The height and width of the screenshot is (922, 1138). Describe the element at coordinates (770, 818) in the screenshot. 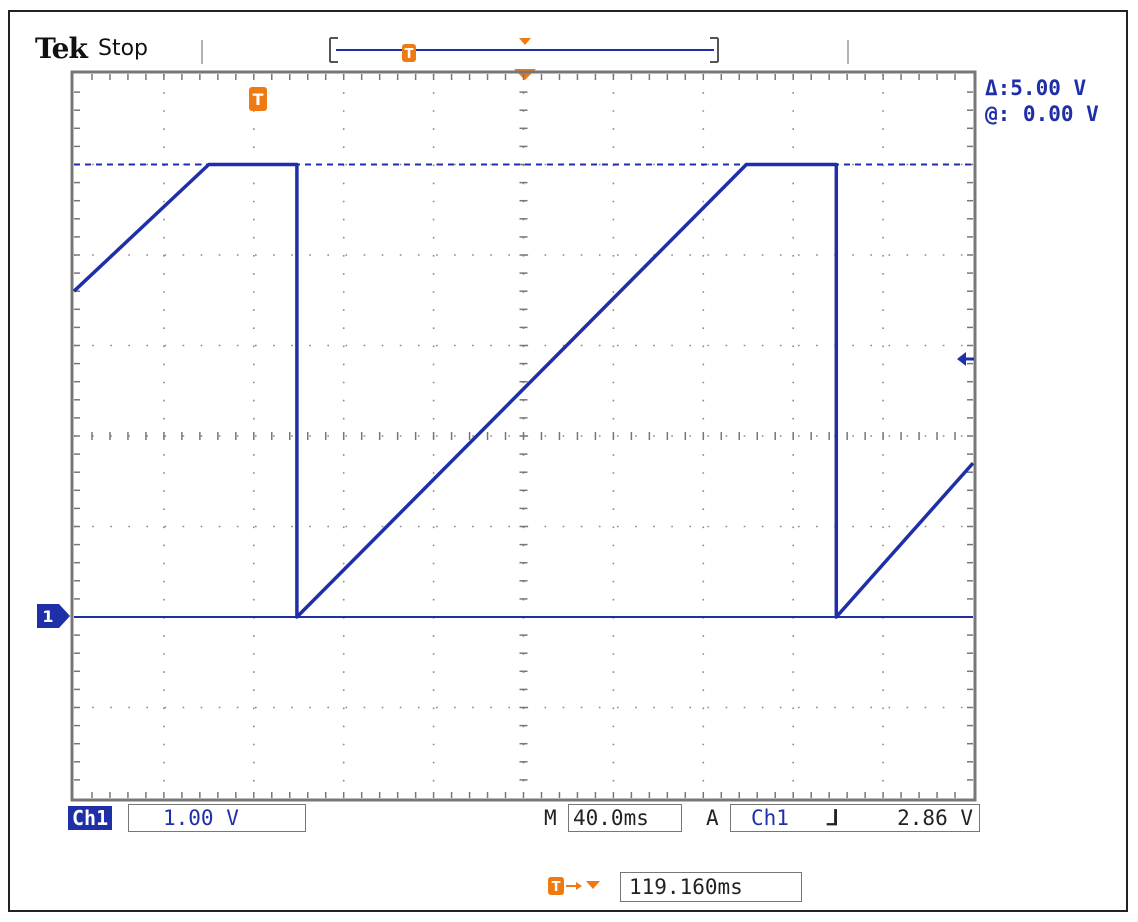

I see `trigger-source: Ch1` at that location.